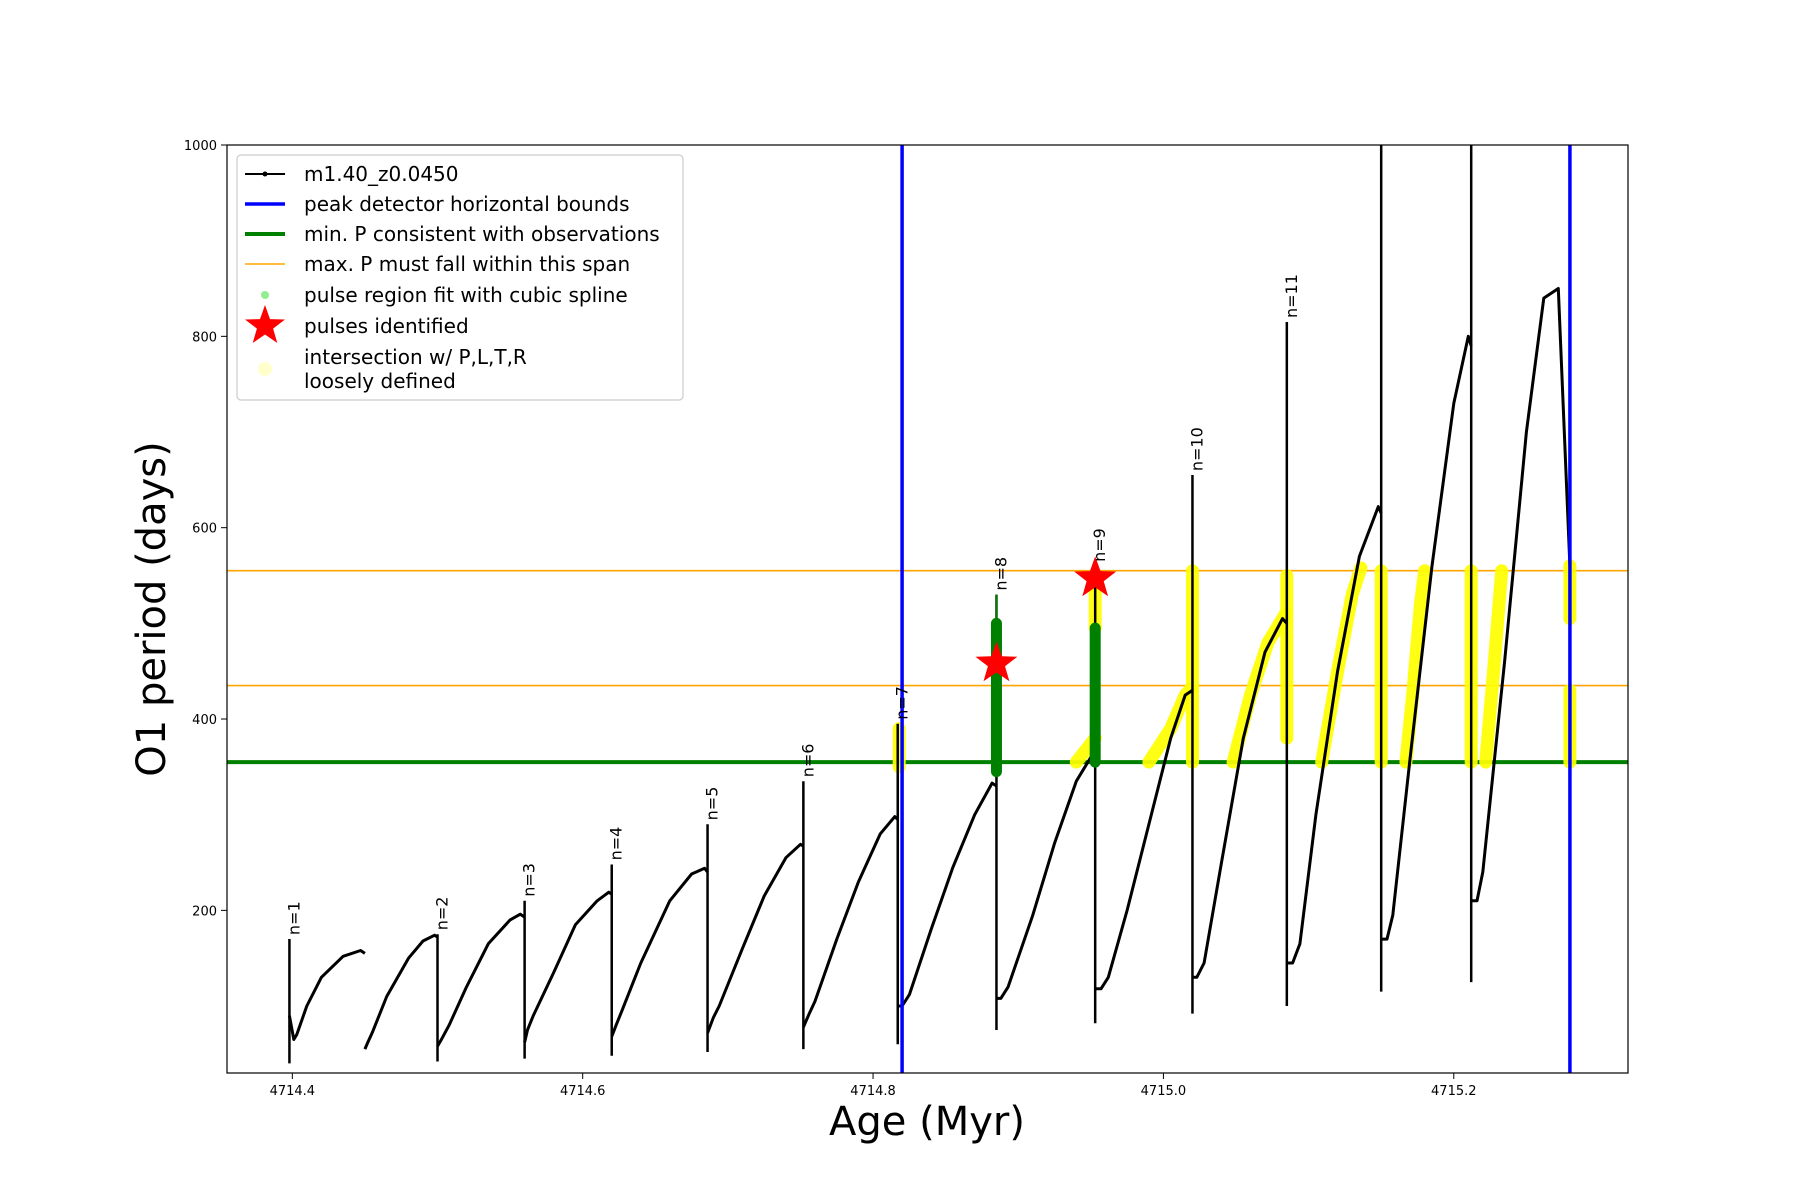 This screenshot has width=1800, height=1200. What do you see at coordinates (380, 381) in the screenshot?
I see `legend-label-loose-line2: loosely defined` at bounding box center [380, 381].